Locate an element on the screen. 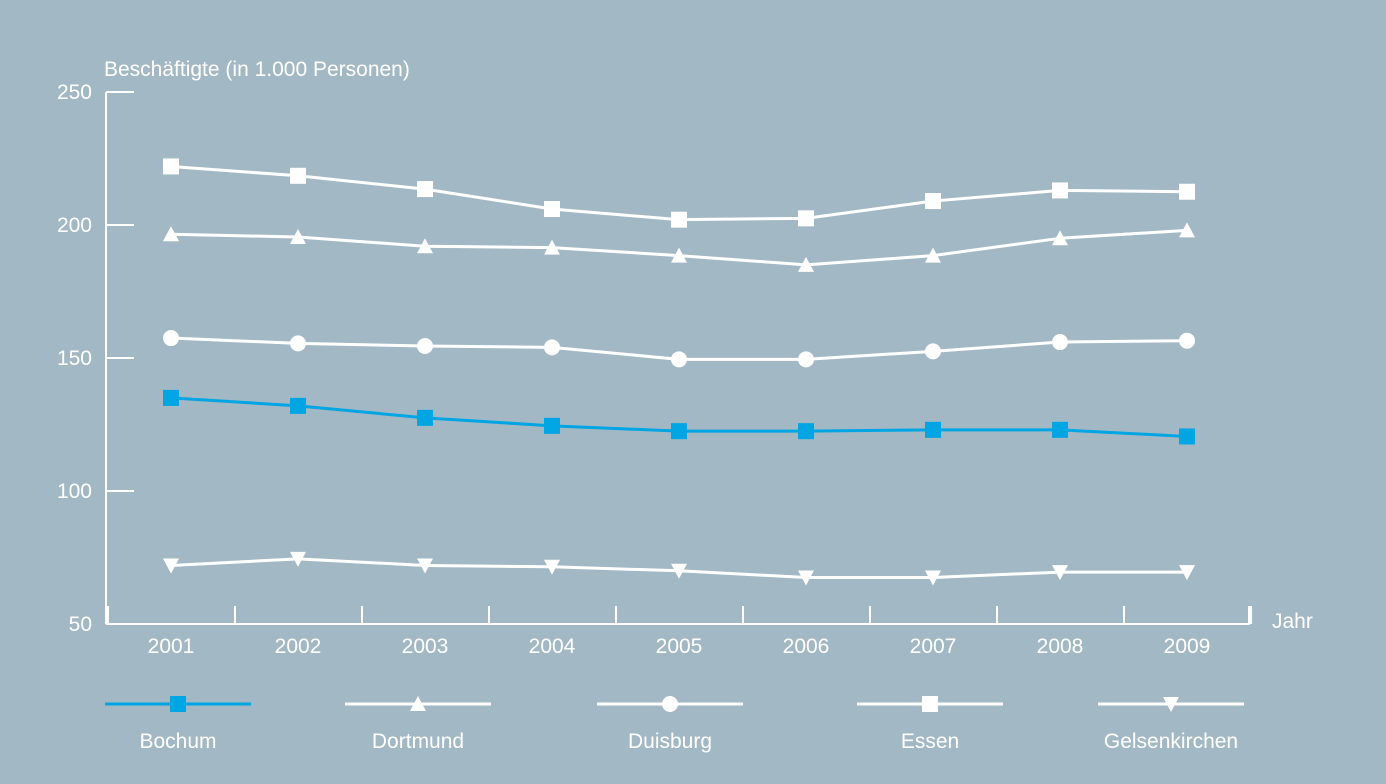 The image size is (1386, 784). legend-marker-essen is located at coordinates (930, 704).